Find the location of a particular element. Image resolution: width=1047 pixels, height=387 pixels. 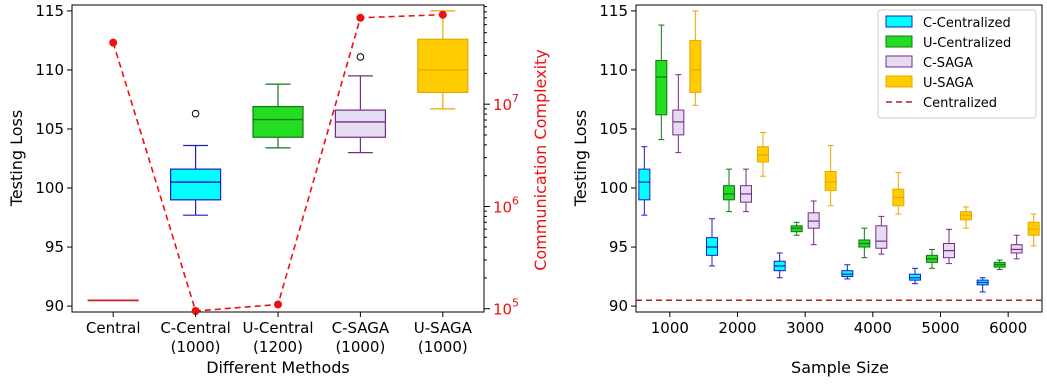

left-y-ticks: 90 95 100 105 110 115 is located at coordinates (53, 158).